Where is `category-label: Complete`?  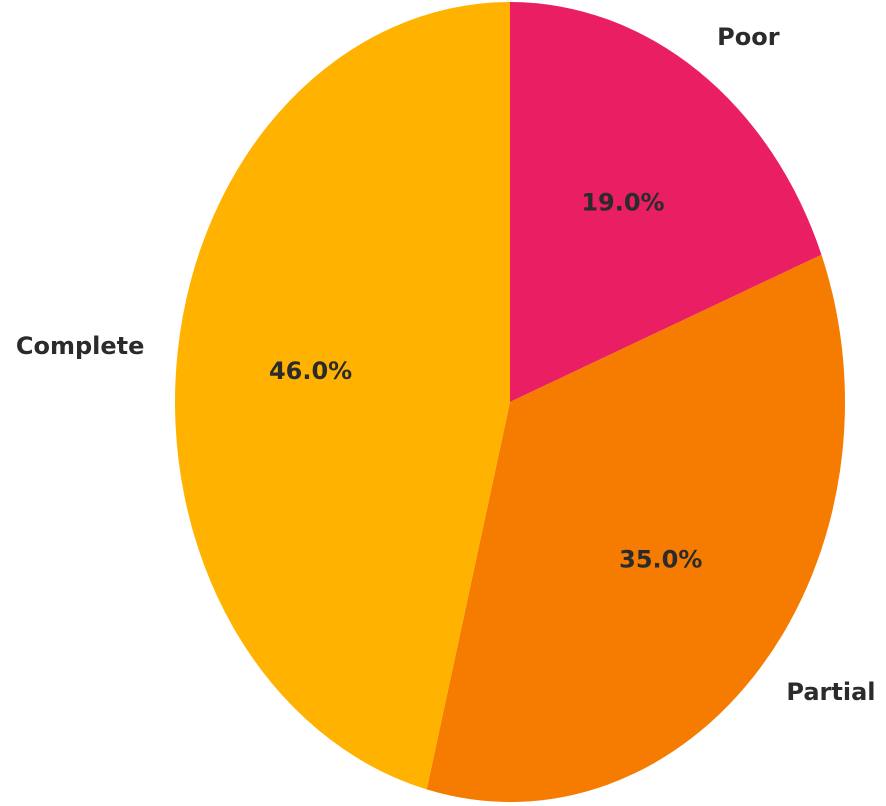
category-label: Complete is located at coordinates (80, 346).